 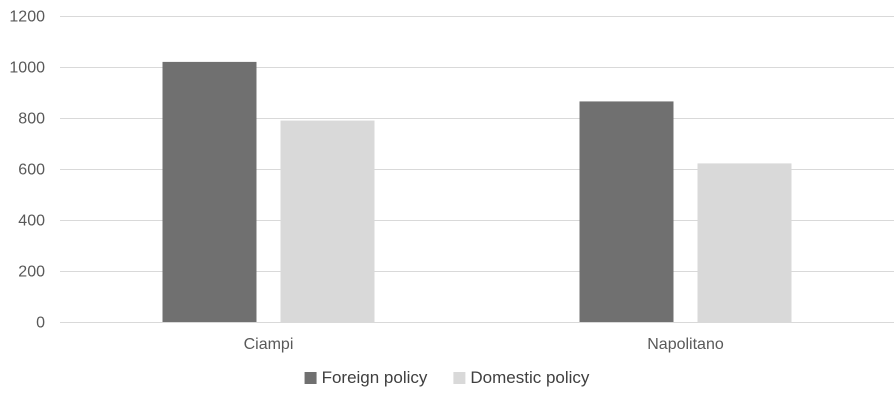 I want to click on bar-foreign-policy-napolitano, so click(x=626, y=211).